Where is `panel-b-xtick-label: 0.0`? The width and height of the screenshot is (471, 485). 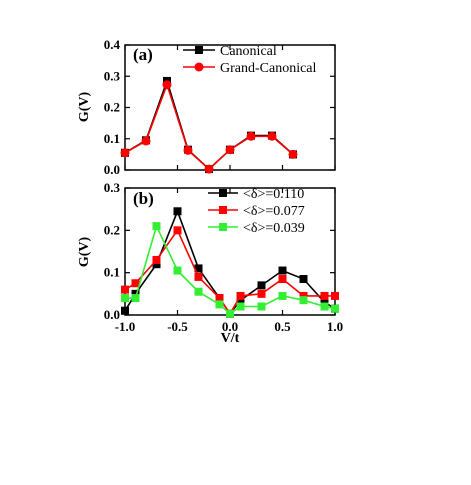 panel-b-xtick-label: 0.0 is located at coordinates (230, 326).